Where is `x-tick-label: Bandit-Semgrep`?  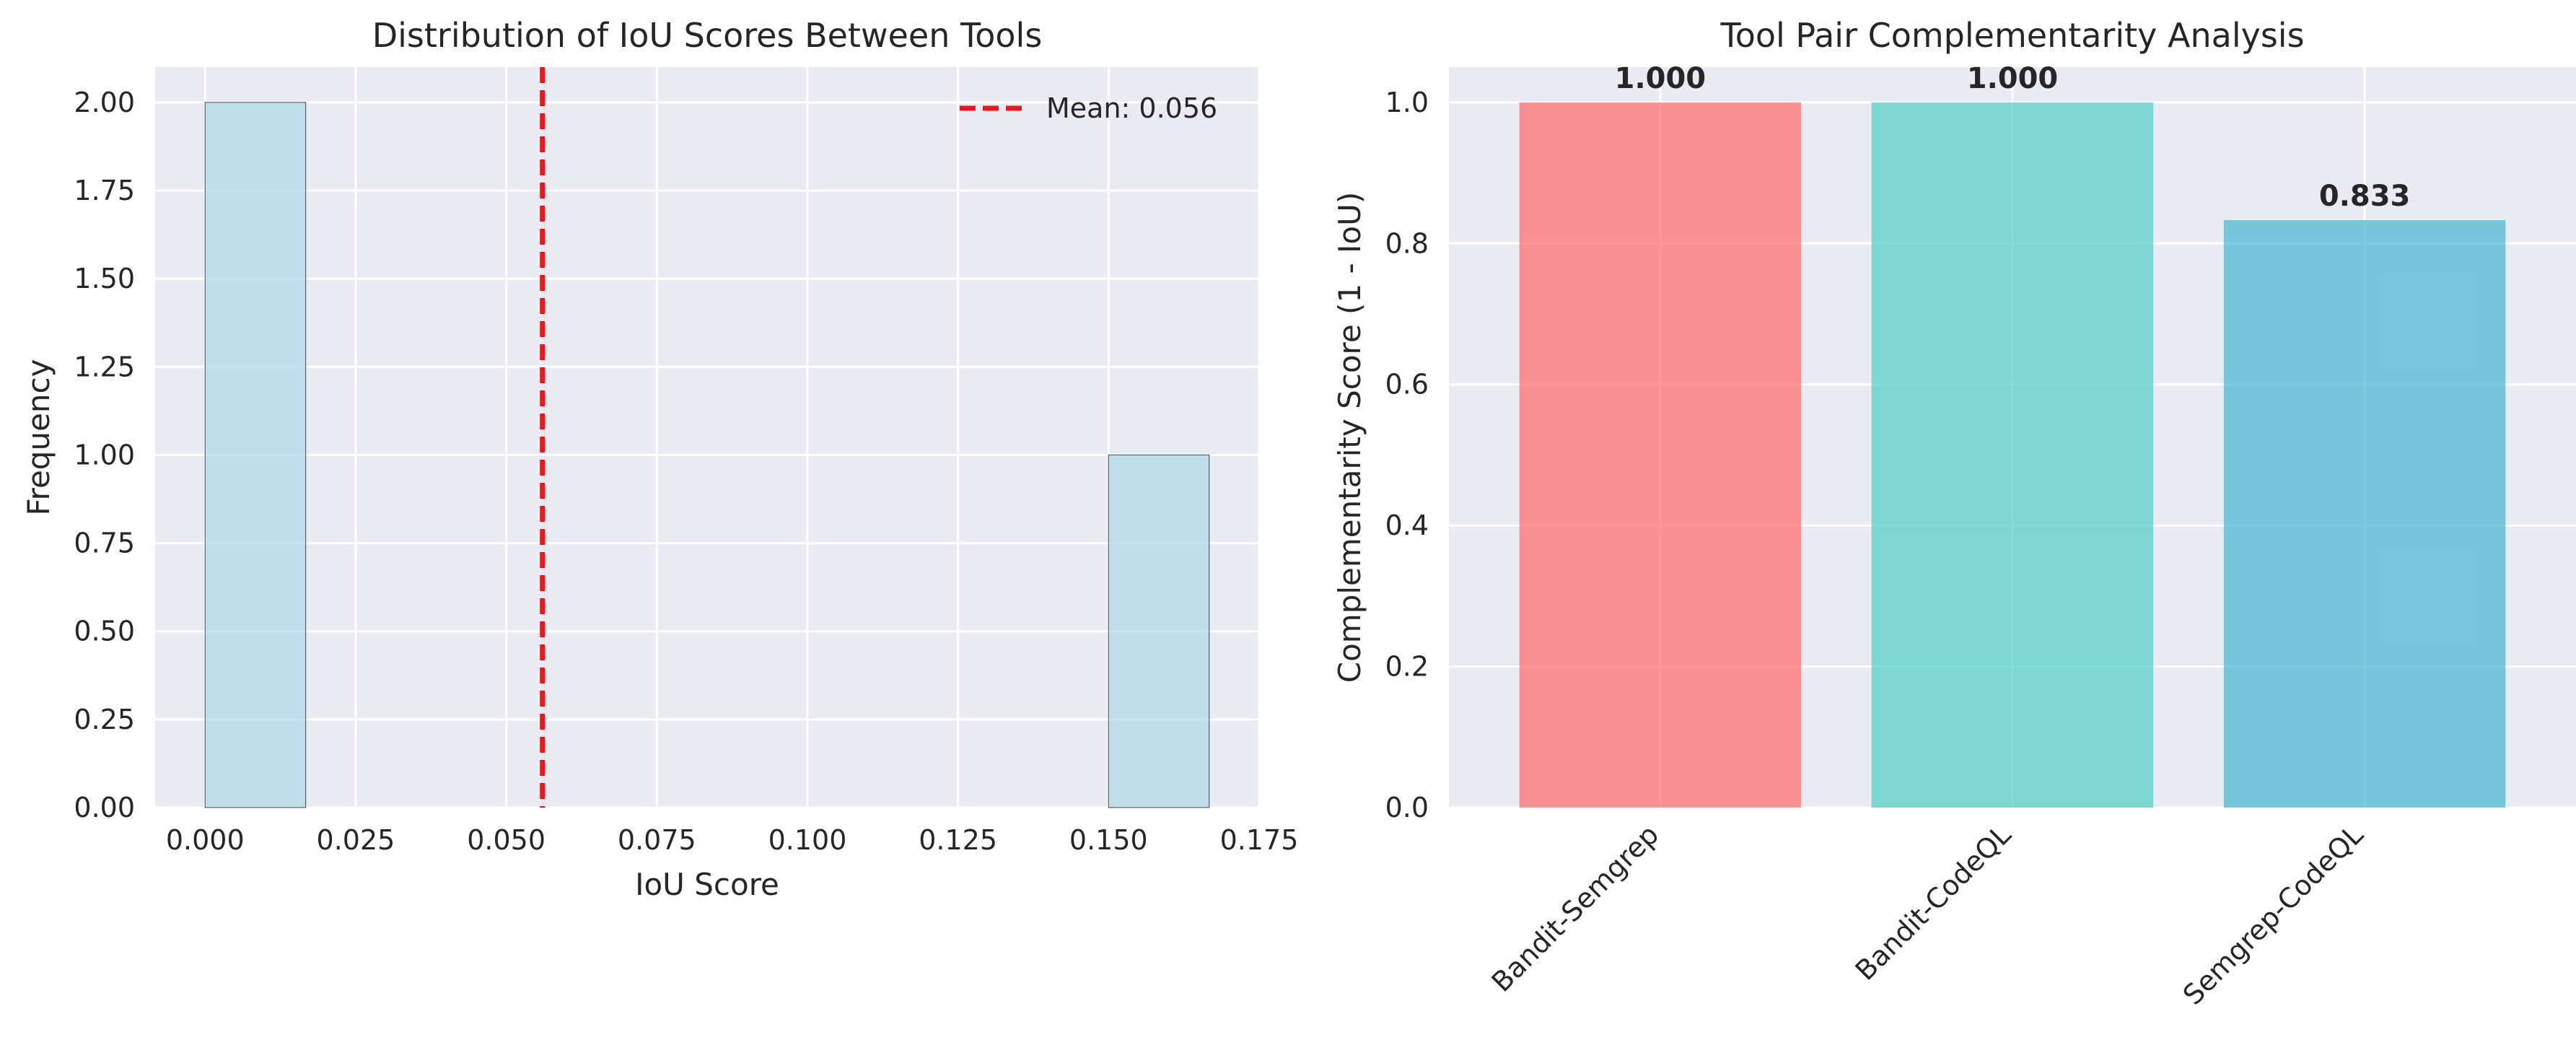 x-tick-label: Bandit-Semgrep is located at coordinates (1575, 908).